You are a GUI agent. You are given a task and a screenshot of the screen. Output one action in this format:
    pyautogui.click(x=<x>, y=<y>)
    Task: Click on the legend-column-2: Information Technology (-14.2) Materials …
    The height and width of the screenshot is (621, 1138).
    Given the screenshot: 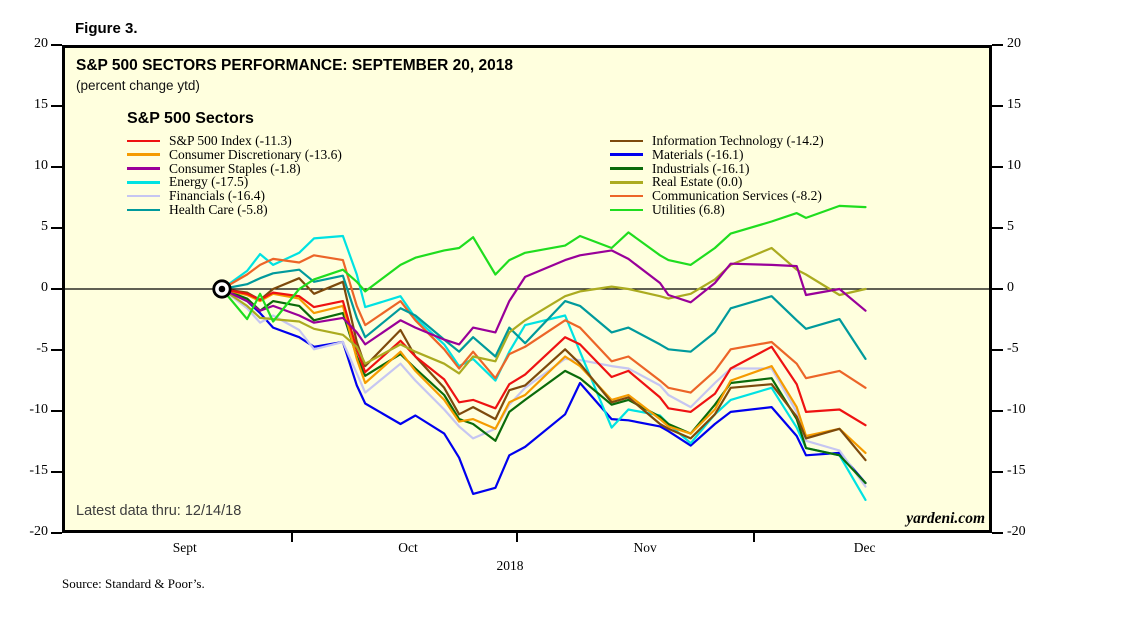 What is the action you would take?
    pyautogui.click(x=717, y=175)
    